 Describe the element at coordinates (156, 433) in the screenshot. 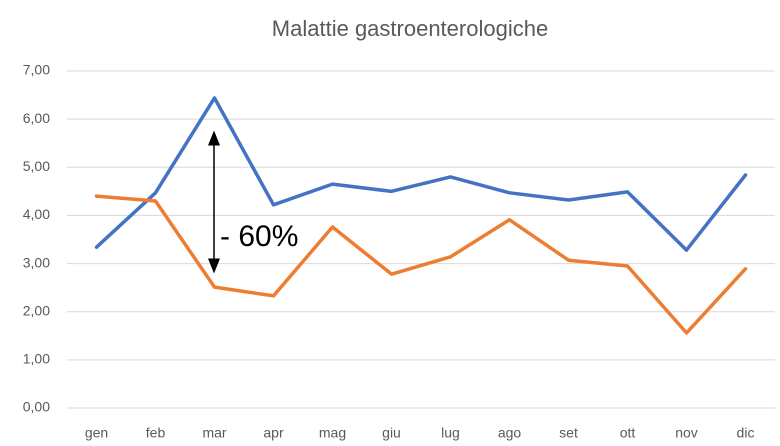

I see `x-tick-label: feb` at that location.